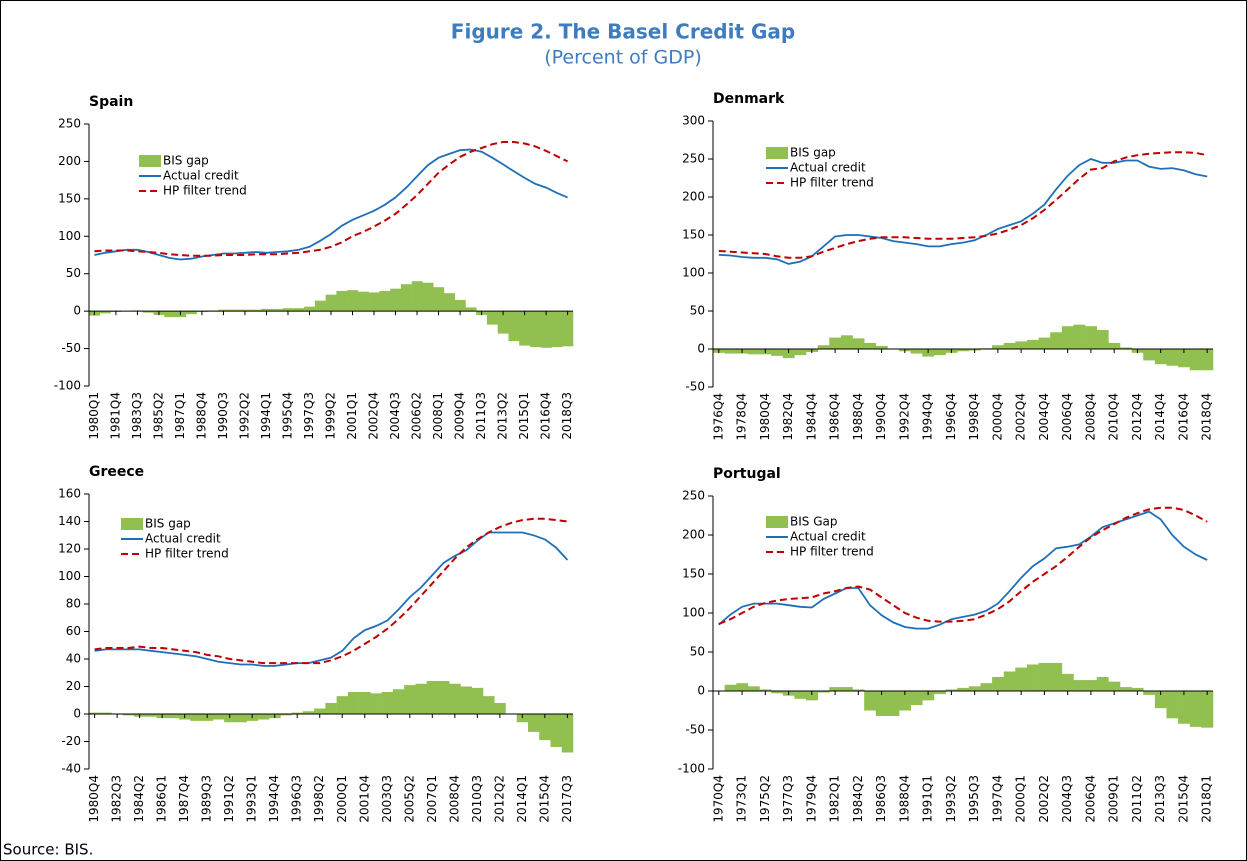  What do you see at coordinates (904, 417) in the screenshot?
I see `x-tick-label: 1992Q4` at bounding box center [904, 417].